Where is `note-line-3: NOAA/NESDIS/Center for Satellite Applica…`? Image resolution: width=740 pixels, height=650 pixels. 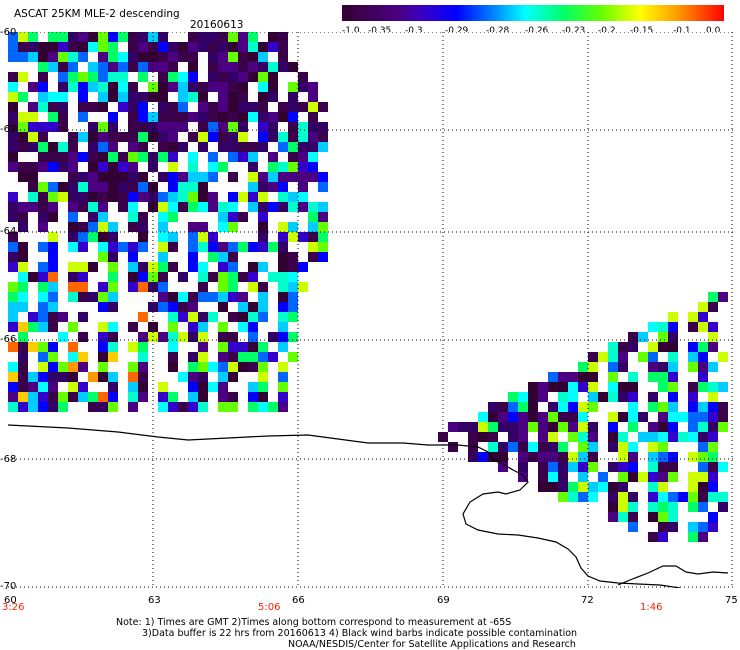
note-line-3: NOAA/NESDIS/Center for Satellite Applica… is located at coordinates (432, 644).